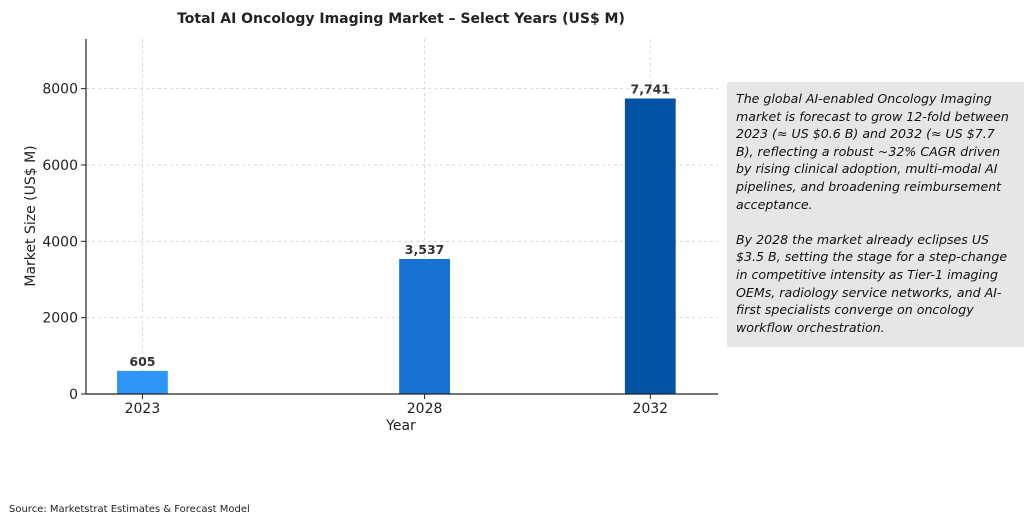  What do you see at coordinates (424, 326) in the screenshot?
I see `bar-2028` at bounding box center [424, 326].